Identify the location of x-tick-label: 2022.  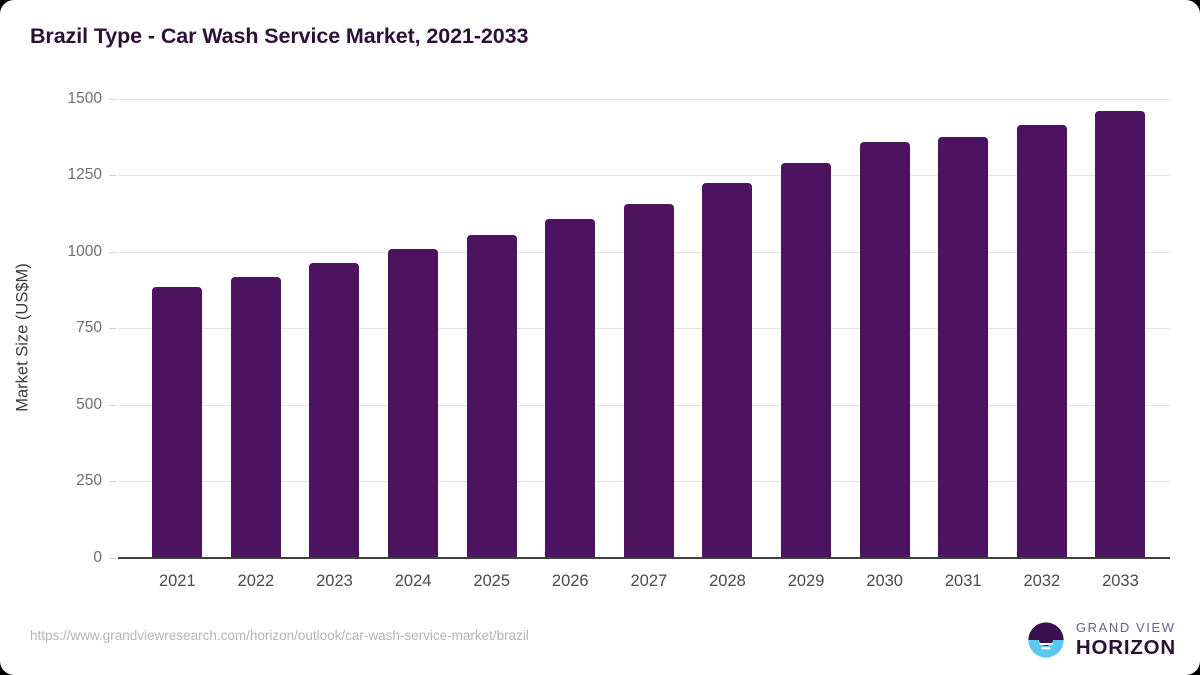
(256, 581).